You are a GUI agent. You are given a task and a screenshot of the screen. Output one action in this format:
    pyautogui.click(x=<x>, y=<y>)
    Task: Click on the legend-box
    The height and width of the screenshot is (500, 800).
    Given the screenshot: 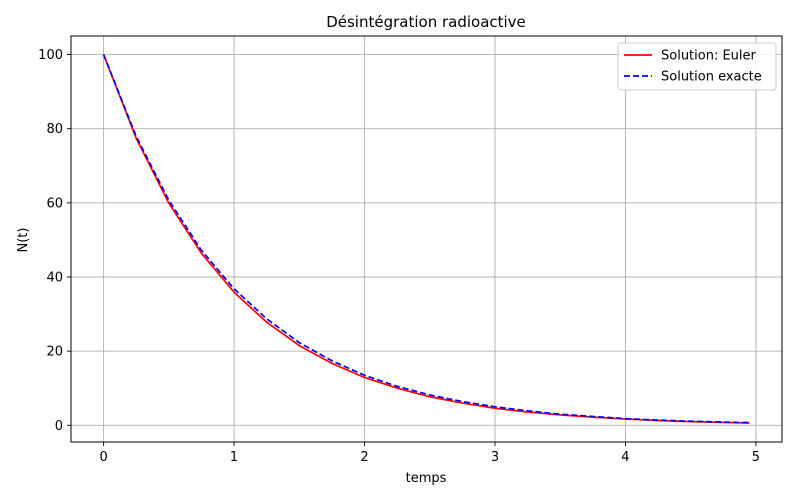 What is the action you would take?
    pyautogui.click(x=697, y=66)
    